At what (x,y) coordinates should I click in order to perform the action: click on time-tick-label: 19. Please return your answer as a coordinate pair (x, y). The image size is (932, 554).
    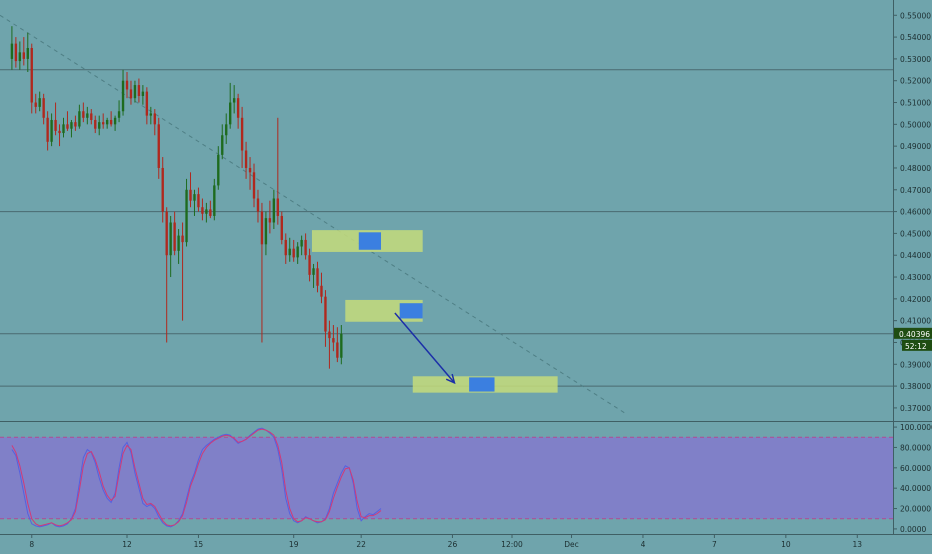
    Looking at the image, I should click on (294, 544).